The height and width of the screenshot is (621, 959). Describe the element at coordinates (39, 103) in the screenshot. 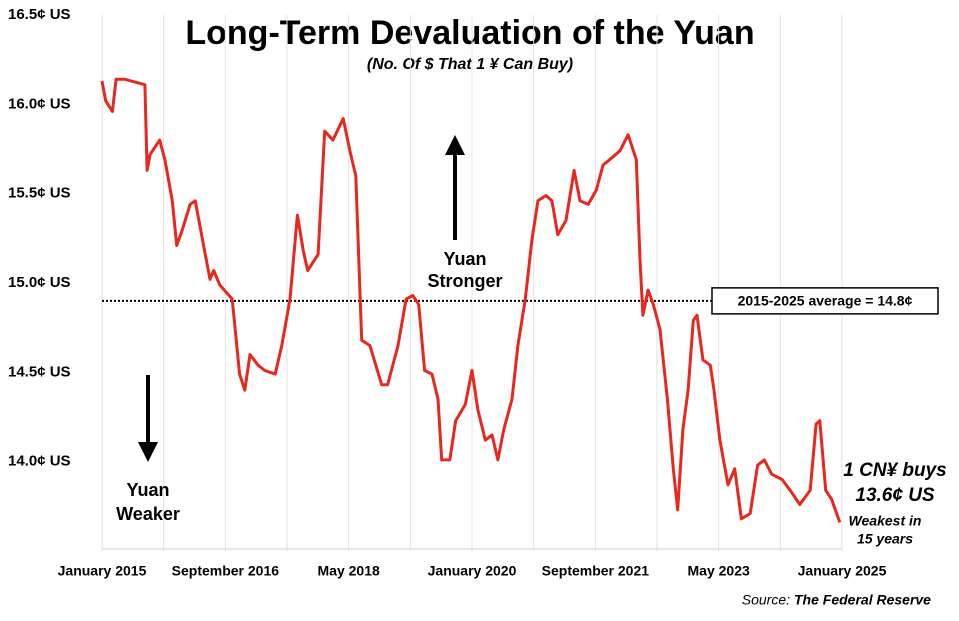

I see `y-tick-label: 16.0¢ US` at that location.